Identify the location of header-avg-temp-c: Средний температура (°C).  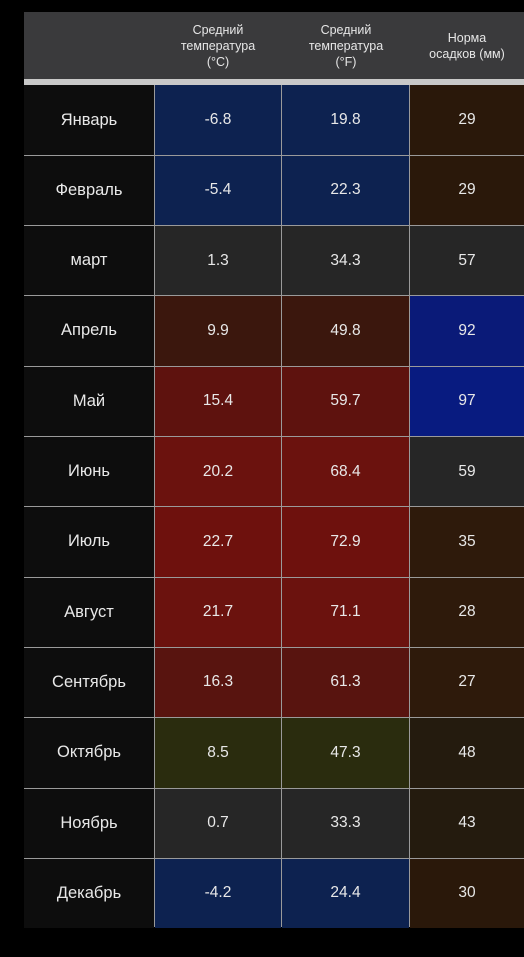
(218, 45).